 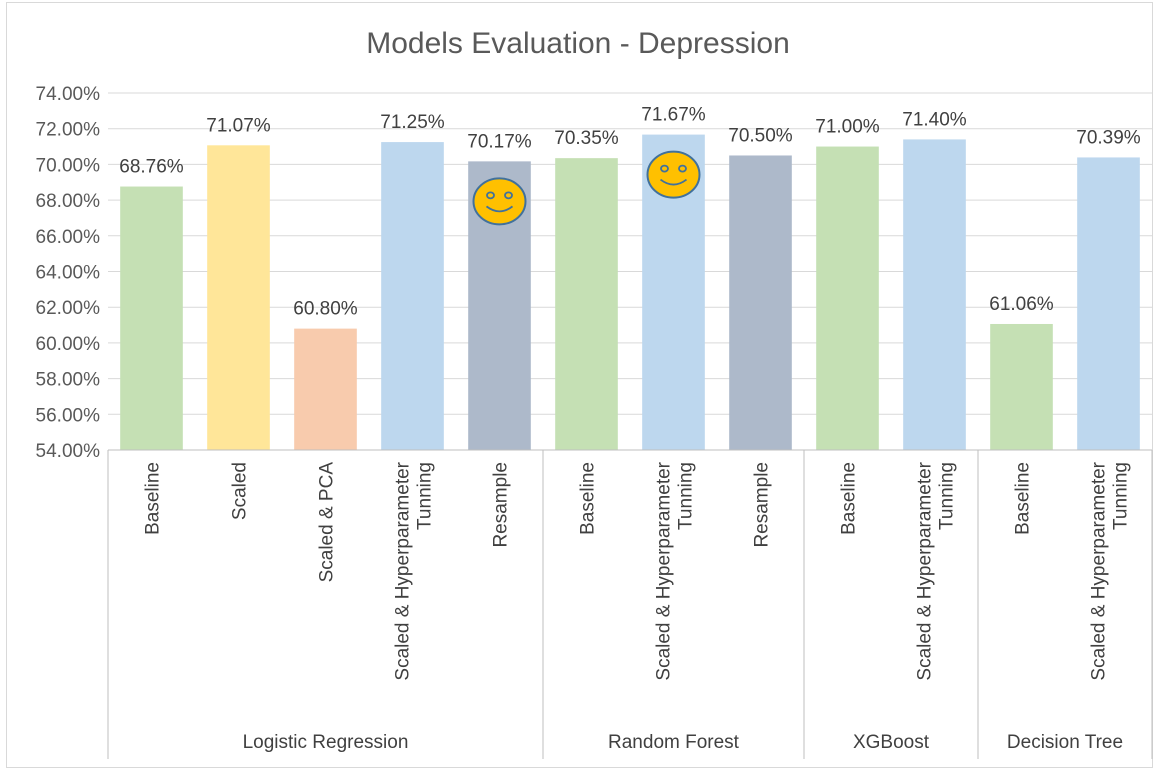 I want to click on chart-title: Models Evaluation - Depression, so click(x=578, y=43).